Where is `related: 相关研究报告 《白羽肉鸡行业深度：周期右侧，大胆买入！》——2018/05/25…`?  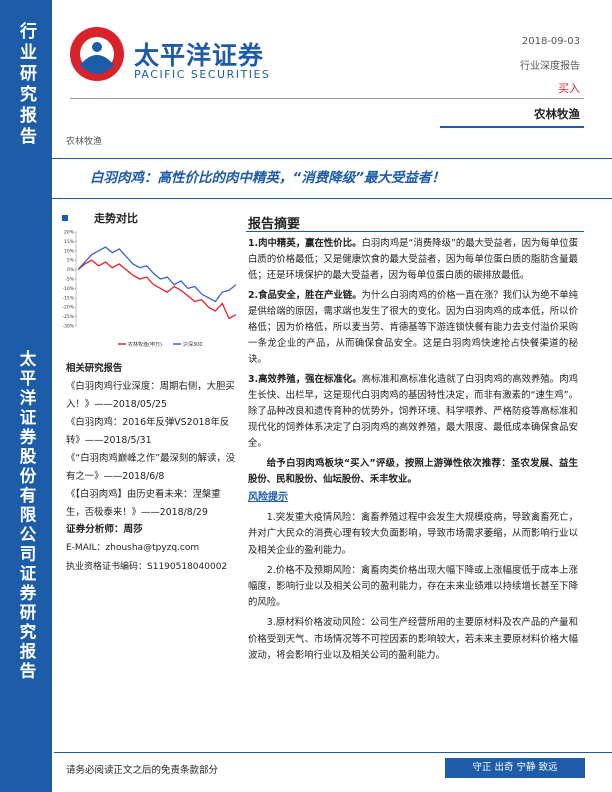
related: 相关研究报告 《白羽肉鸡行业深度：周期右侧，大胆买入！》——2018/05/25… is located at coordinates (151, 441).